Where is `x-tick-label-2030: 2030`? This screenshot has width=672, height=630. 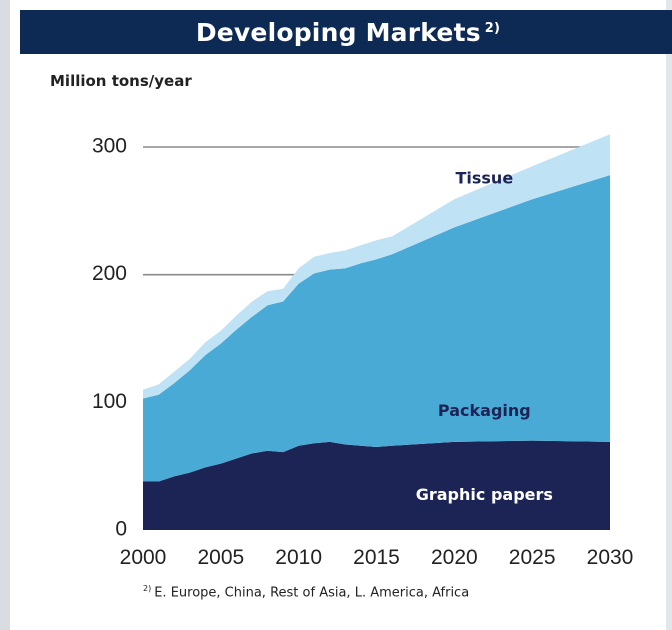
x-tick-label-2030: 2030 is located at coordinates (610, 557).